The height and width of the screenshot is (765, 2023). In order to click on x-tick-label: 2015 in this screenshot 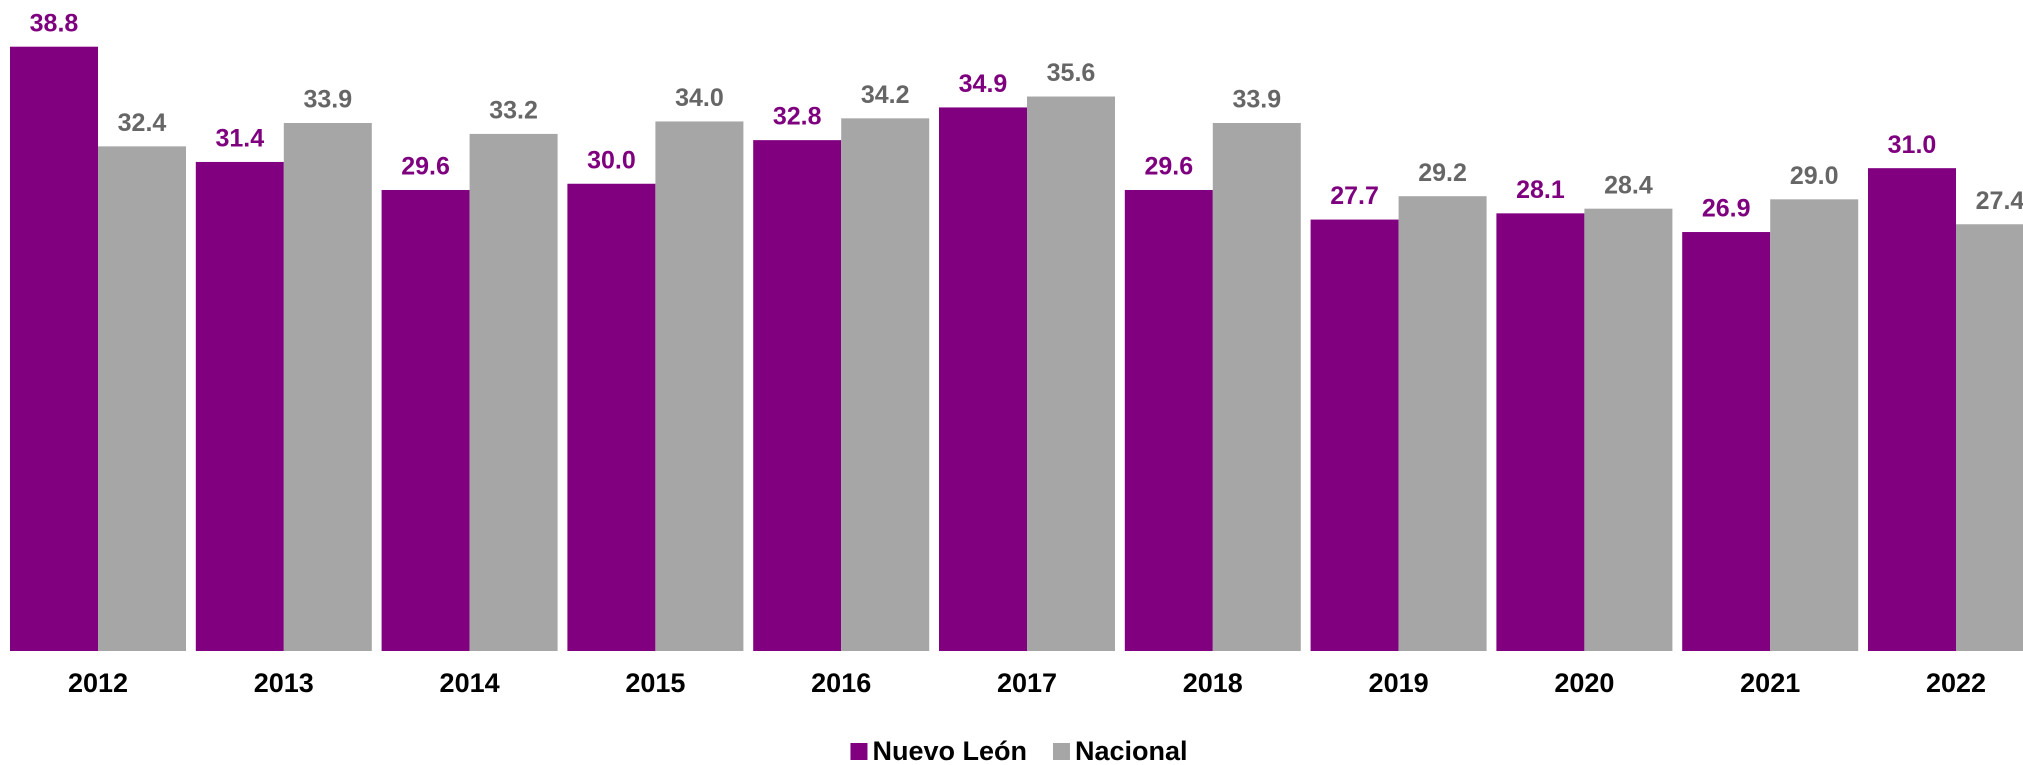, I will do `click(655, 683)`.